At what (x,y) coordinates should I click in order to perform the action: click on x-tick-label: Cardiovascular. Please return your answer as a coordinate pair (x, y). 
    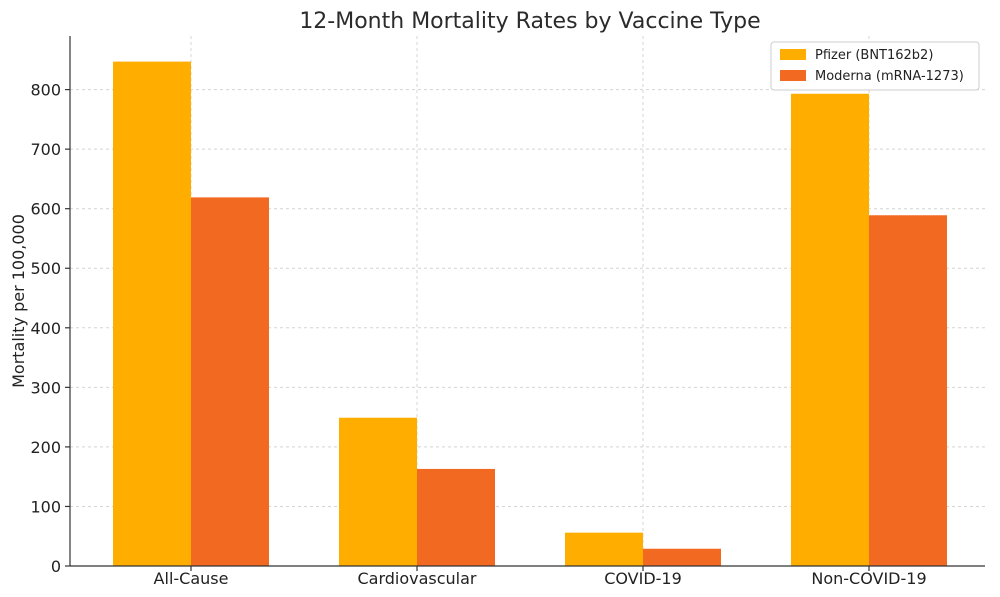
    Looking at the image, I should click on (416, 578).